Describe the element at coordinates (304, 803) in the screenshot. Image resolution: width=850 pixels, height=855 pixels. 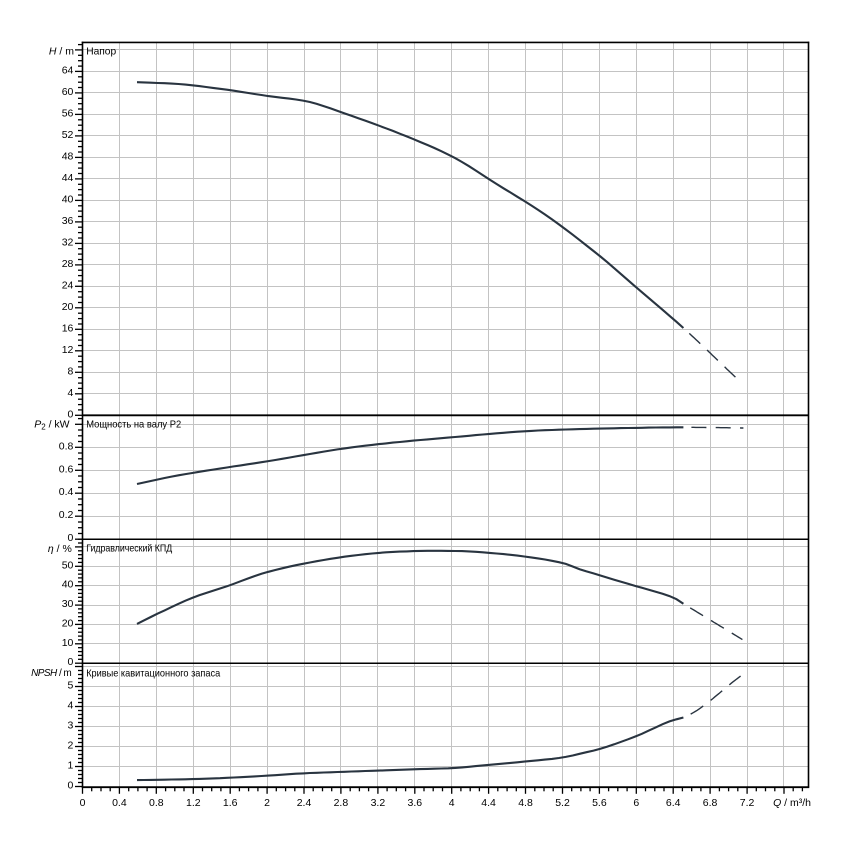
I see `svg-text: 2.4` at that location.